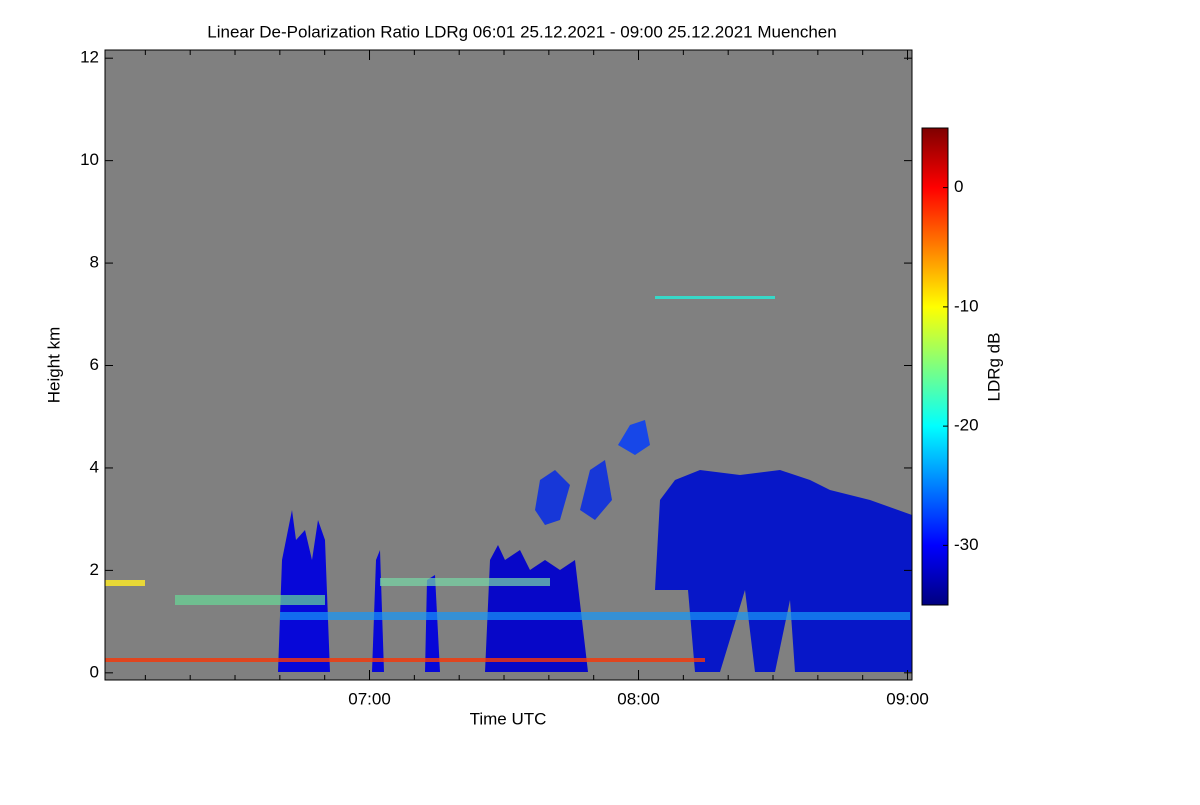 This screenshot has width=1200, height=805. Describe the element at coordinates (638, 698) in the screenshot. I see `x-tick-label: 08:00` at that location.